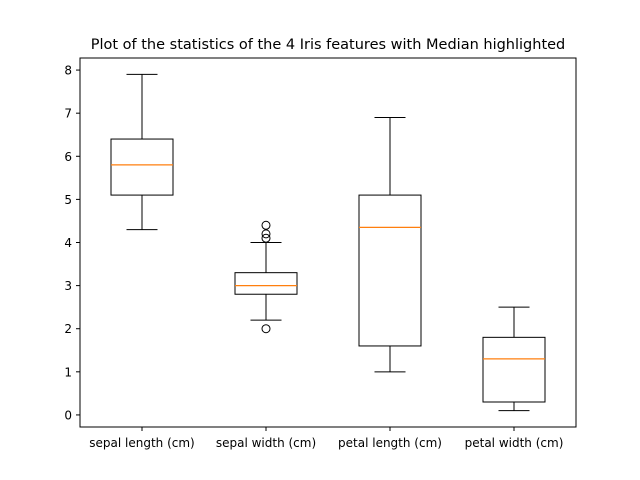  Describe the element at coordinates (514, 443) in the screenshot. I see `x-tick-label: petal width (cm)` at that location.